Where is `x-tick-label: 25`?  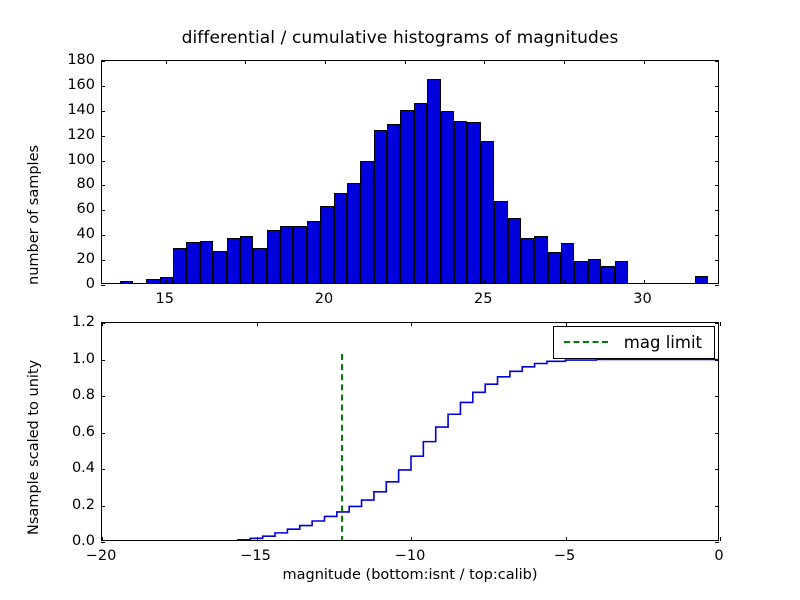 x-tick-label: 25 is located at coordinates (483, 299).